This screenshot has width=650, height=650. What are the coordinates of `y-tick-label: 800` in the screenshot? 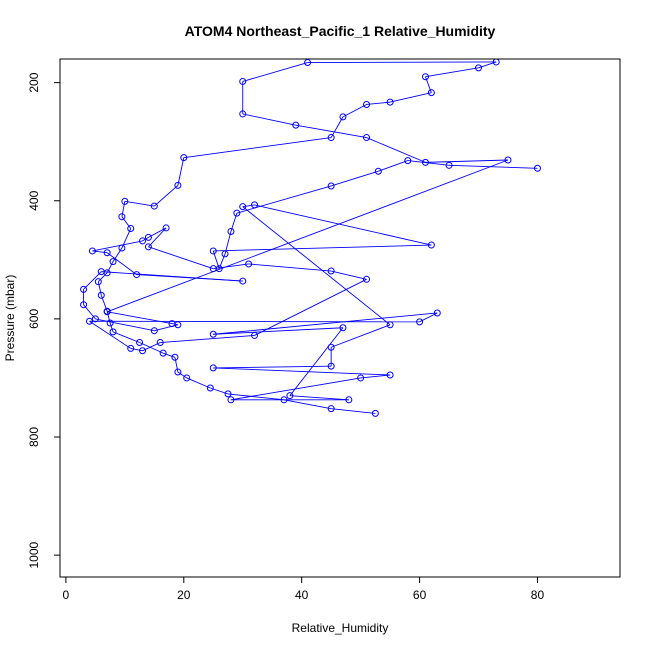 It's located at (34, 437).